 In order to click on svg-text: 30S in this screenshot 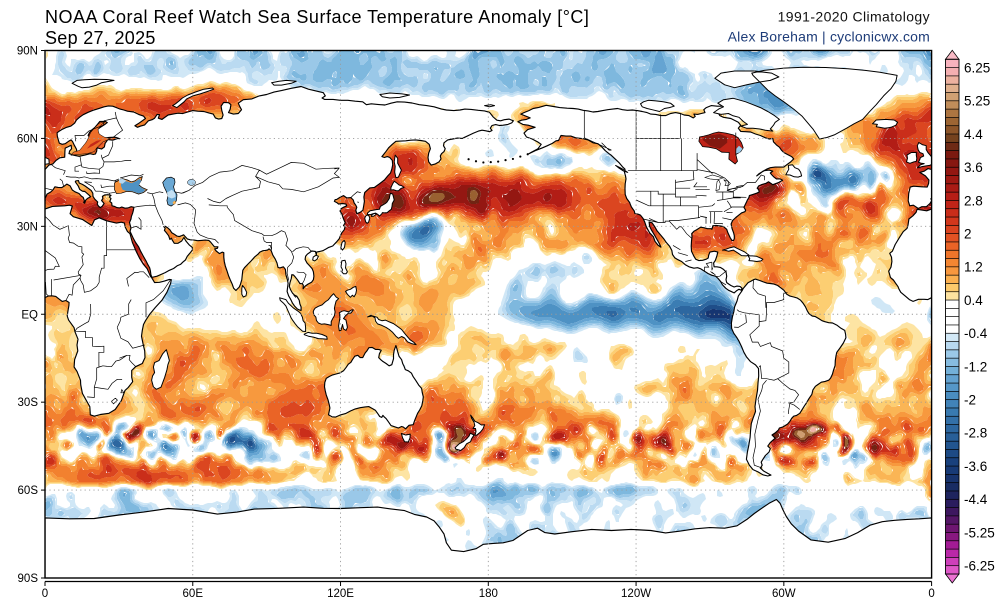, I will do `click(28, 403)`.